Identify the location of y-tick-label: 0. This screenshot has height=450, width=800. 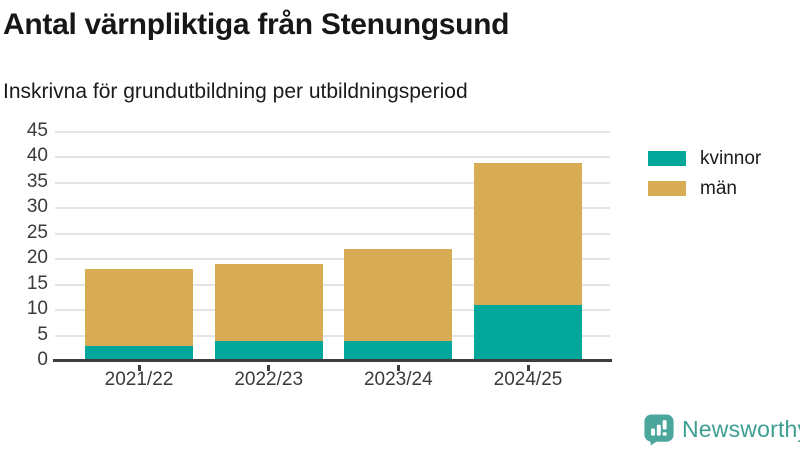
(42, 359).